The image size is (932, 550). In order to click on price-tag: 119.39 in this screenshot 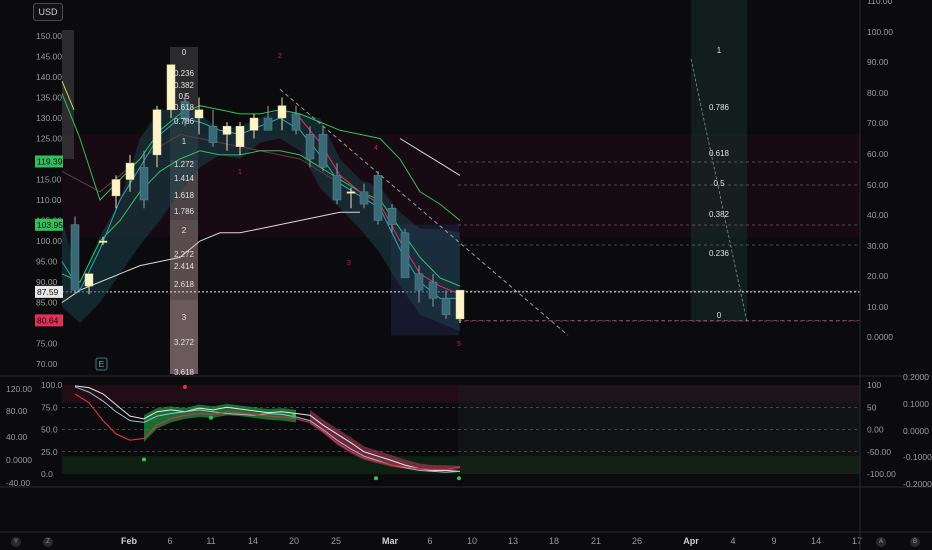, I will do `click(49, 161)`.